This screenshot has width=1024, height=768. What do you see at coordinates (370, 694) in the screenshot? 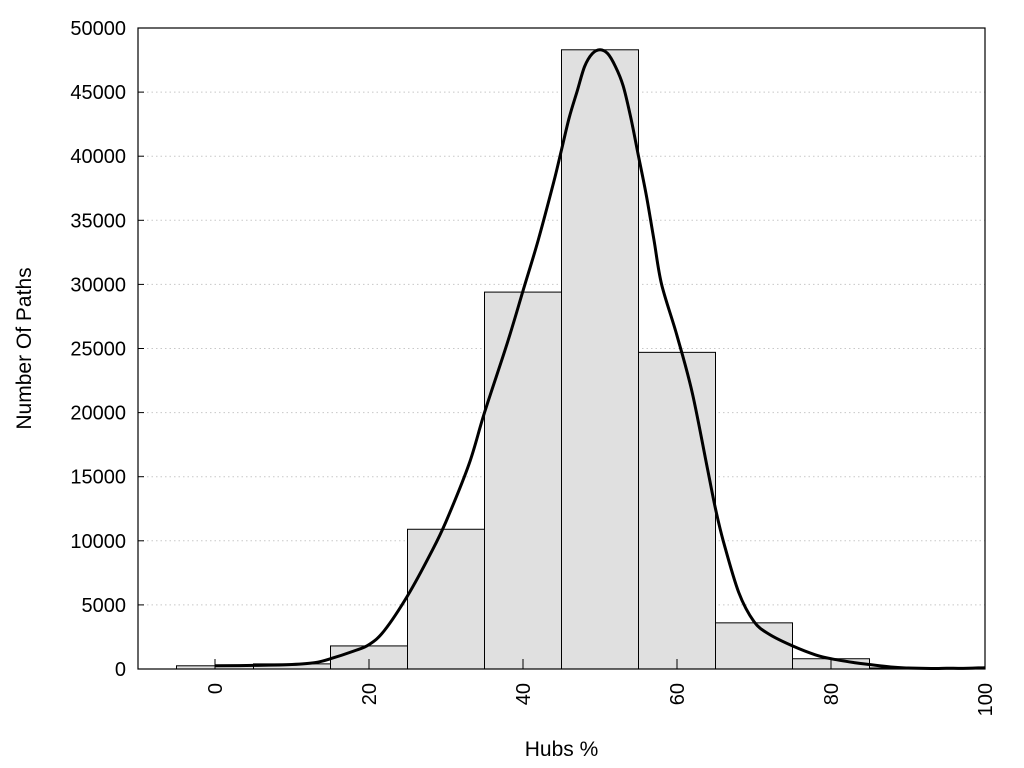
I see `x-tick-label: 20` at bounding box center [370, 694].